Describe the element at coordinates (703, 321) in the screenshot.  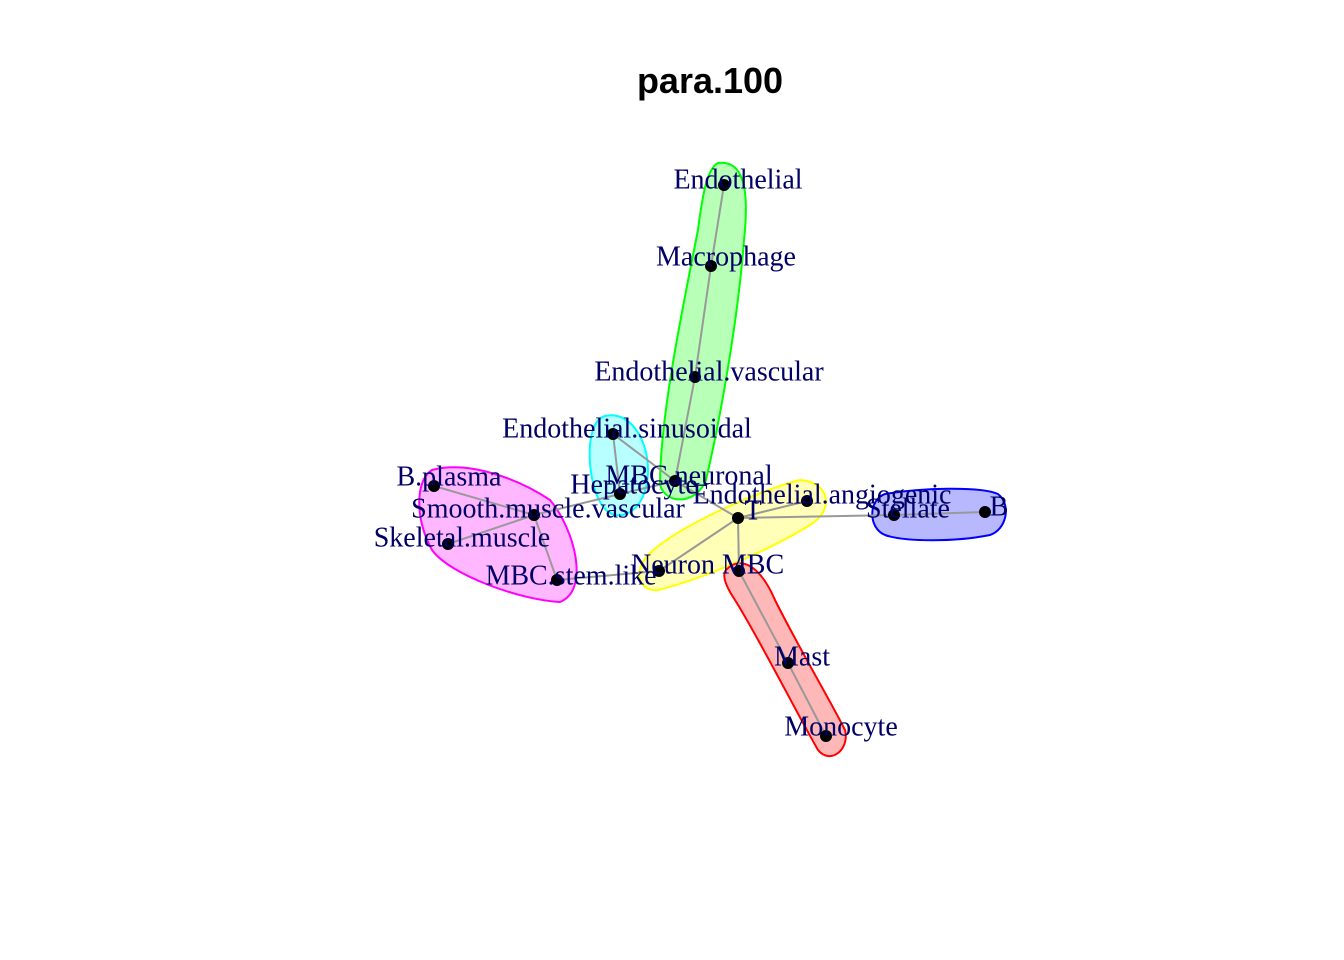
I see `edge-macrophage-endothelial-vascular` at that location.